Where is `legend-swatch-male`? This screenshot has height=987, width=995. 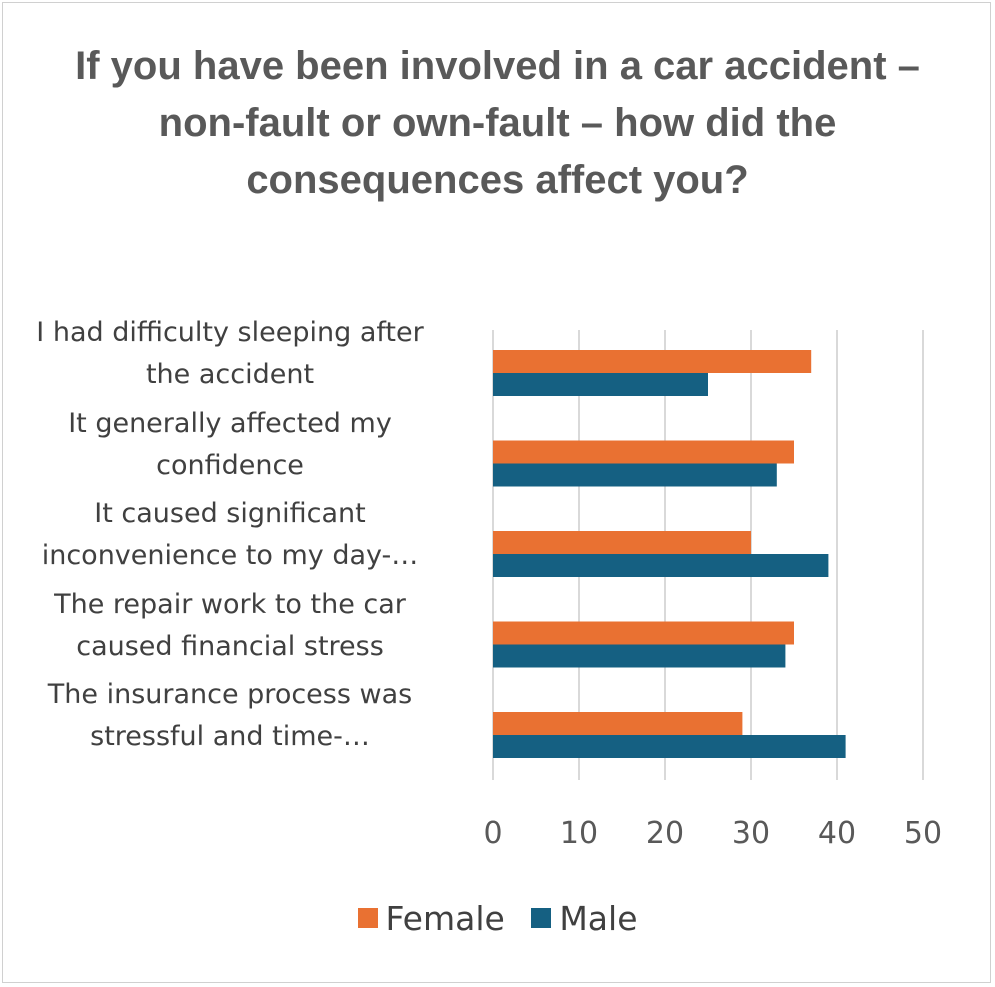 legend-swatch-male is located at coordinates (541, 918).